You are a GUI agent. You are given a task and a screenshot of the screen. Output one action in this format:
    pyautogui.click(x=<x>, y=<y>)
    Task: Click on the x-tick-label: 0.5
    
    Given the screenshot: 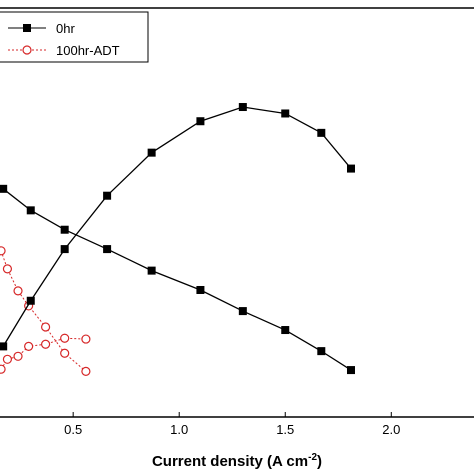 What is the action you would take?
    pyautogui.click(x=73, y=429)
    